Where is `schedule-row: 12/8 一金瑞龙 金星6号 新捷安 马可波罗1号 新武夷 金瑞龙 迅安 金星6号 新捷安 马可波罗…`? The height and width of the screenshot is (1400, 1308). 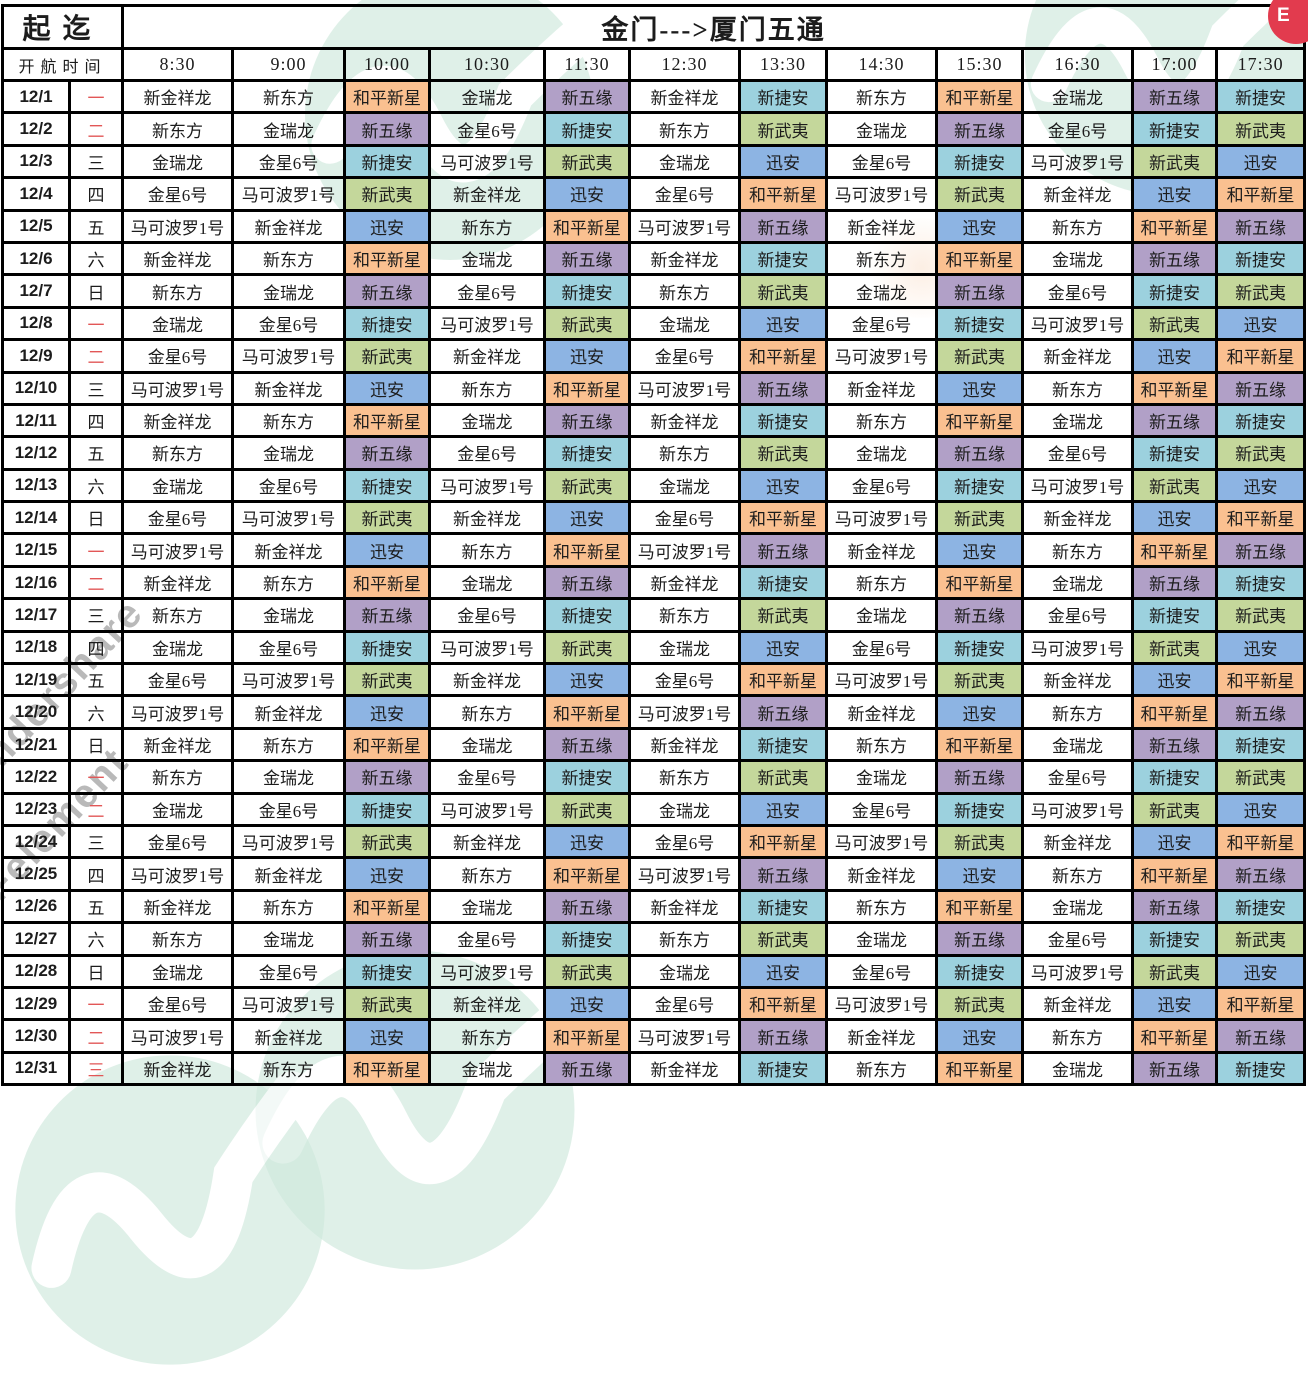
schedule-row: 12/8 一金瑞龙 金星6号 新捷安 马可波罗1号 新武夷 金瑞龙 迅安 金星6号 新捷安 马可波罗… is located at coordinates (654, 323).